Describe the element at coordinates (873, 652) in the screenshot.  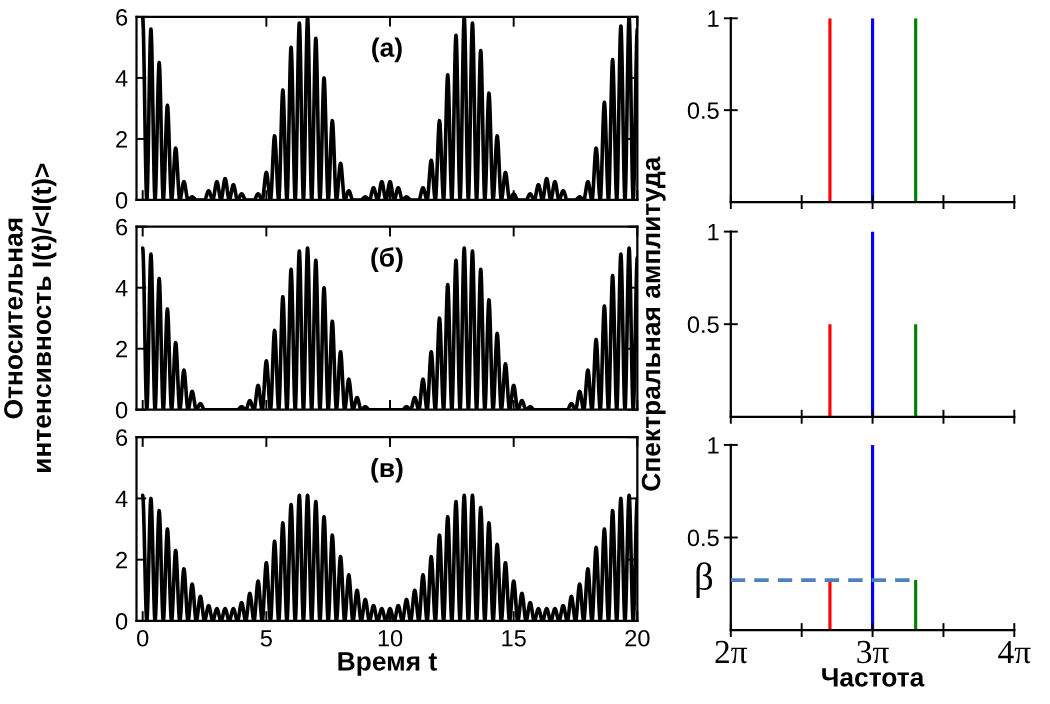
I see `x-tick-label: 3π` at that location.